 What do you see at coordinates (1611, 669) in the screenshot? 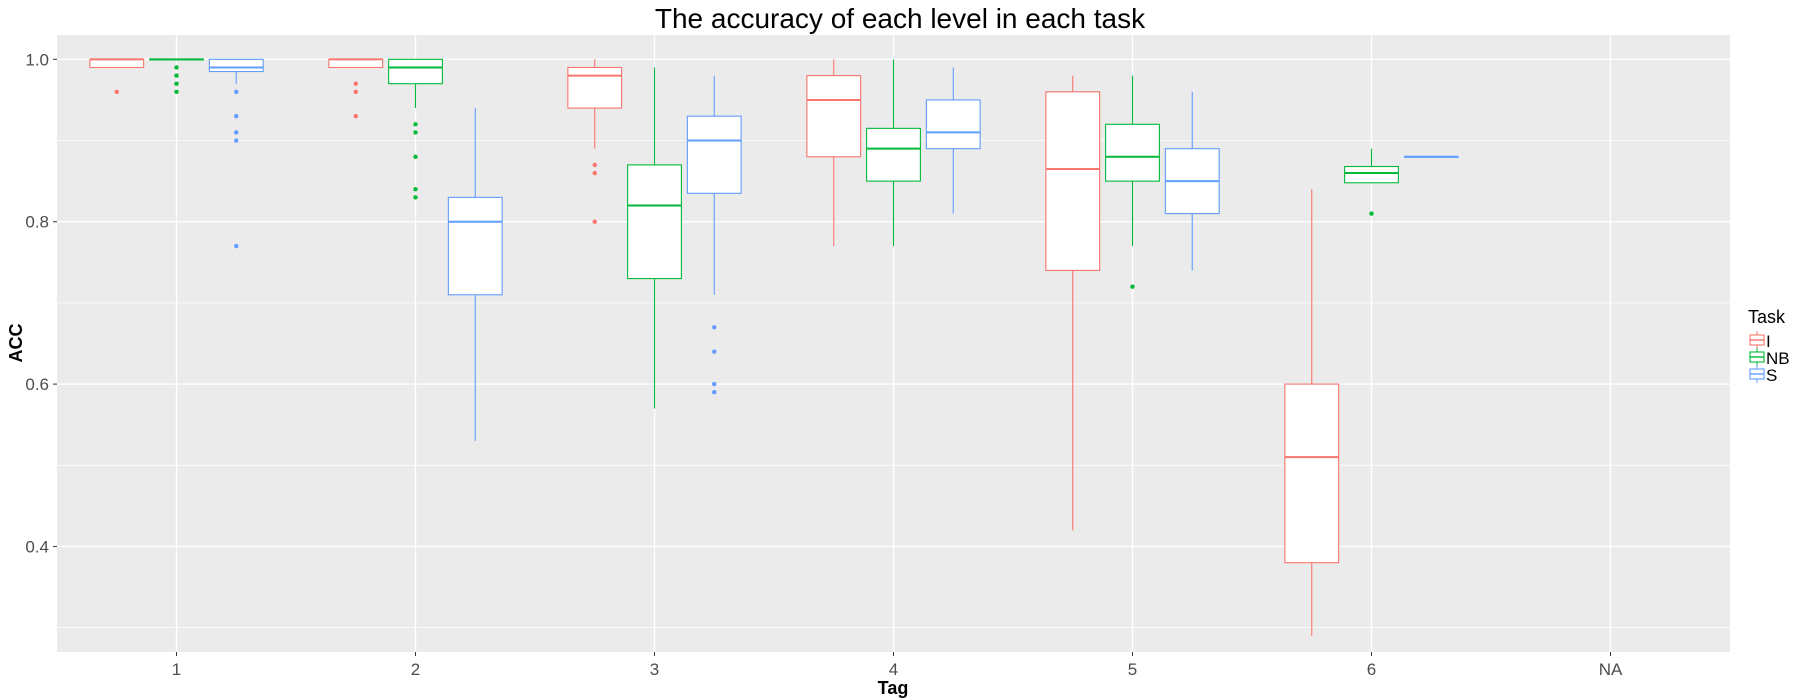
I see `x-tick-label: NA` at bounding box center [1611, 669].